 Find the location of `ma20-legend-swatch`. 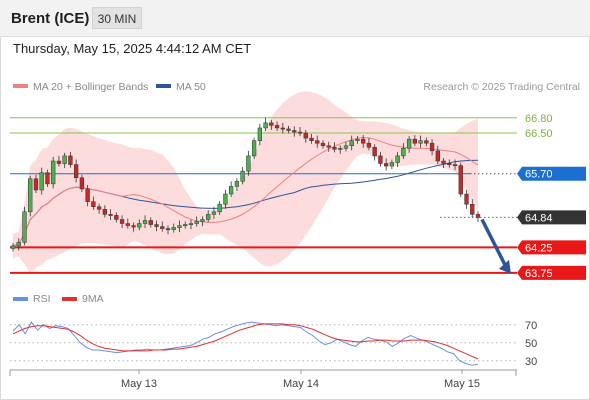

ma20-legend-swatch is located at coordinates (20, 86).